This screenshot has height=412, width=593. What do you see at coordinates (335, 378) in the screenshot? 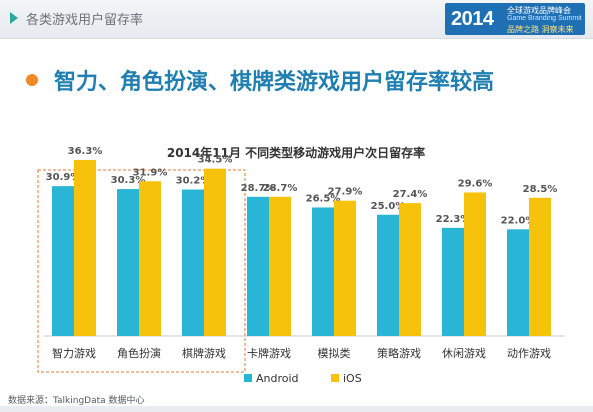
I see `legend-swatch-ios` at bounding box center [335, 378].